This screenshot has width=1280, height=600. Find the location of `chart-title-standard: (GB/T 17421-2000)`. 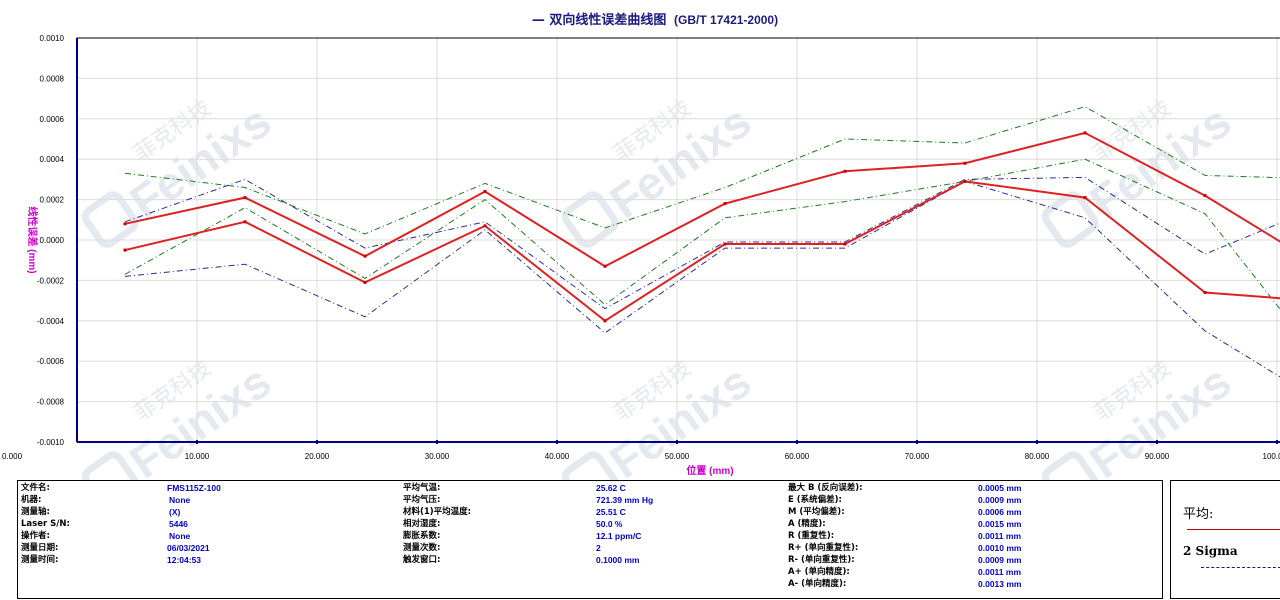

chart-title-standard: (GB/T 17421-2000) is located at coordinates (726, 20).